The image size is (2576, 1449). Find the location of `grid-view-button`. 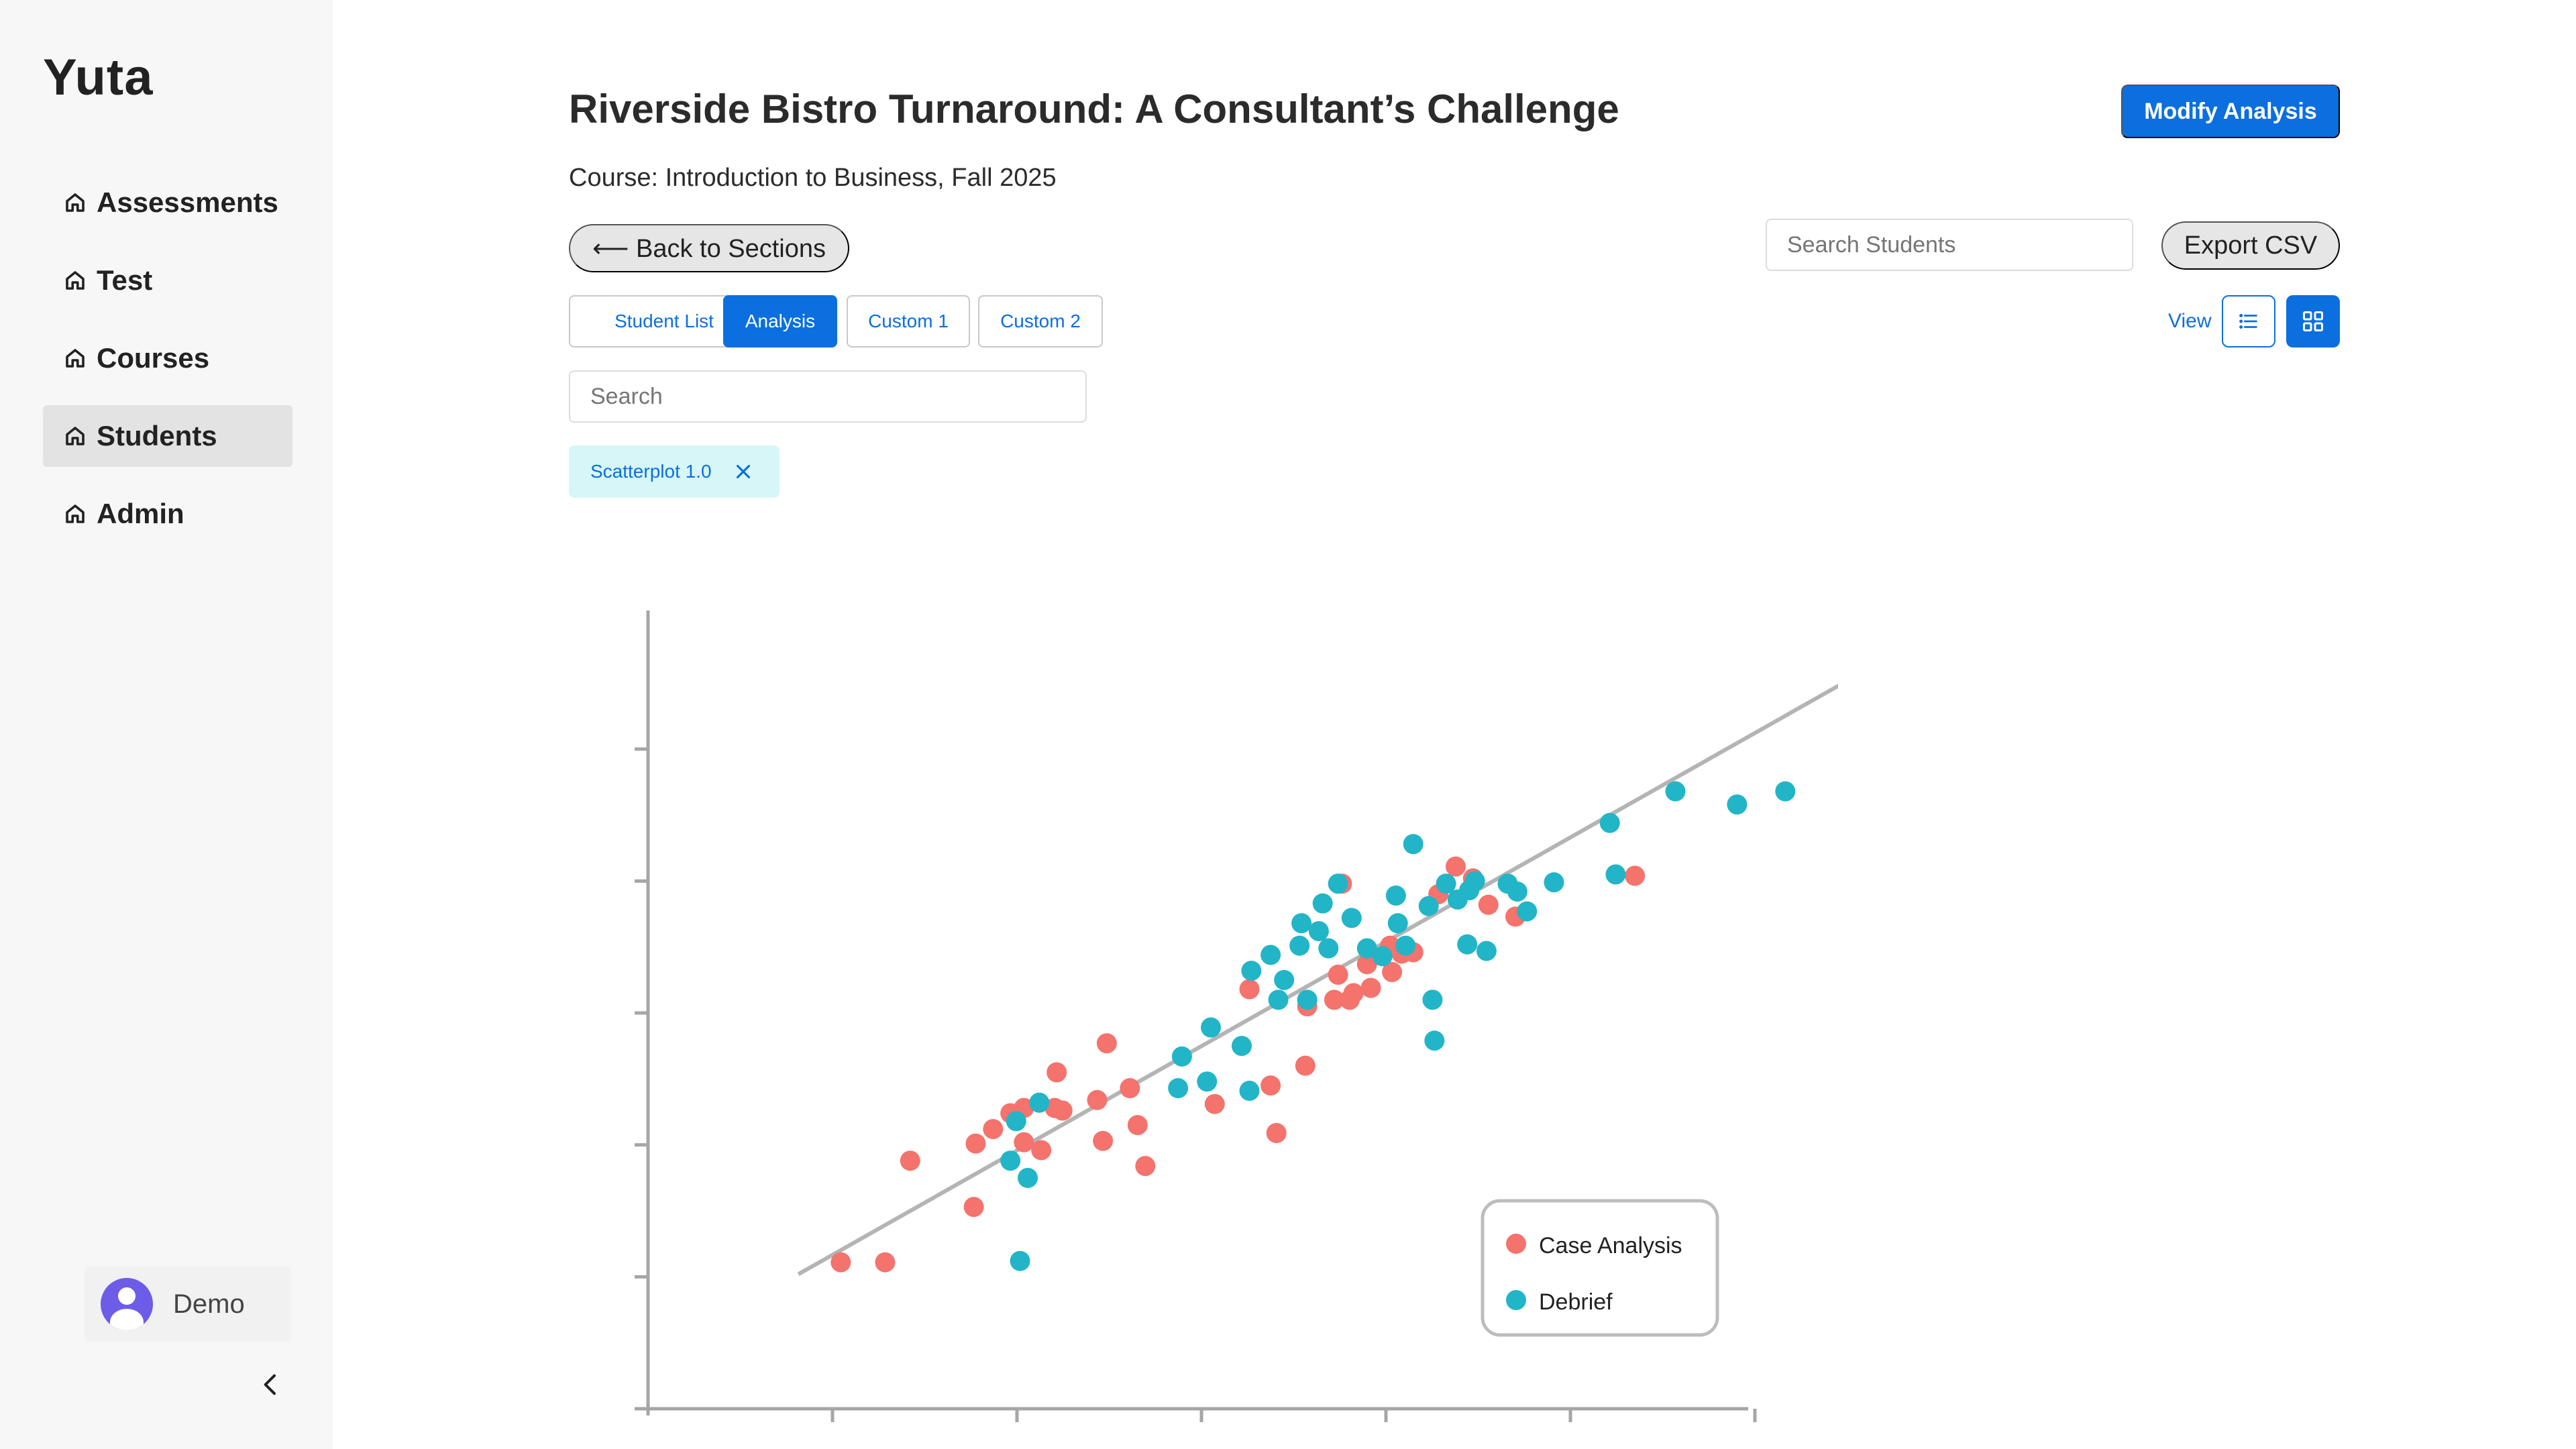

grid-view-button is located at coordinates (2313, 321).